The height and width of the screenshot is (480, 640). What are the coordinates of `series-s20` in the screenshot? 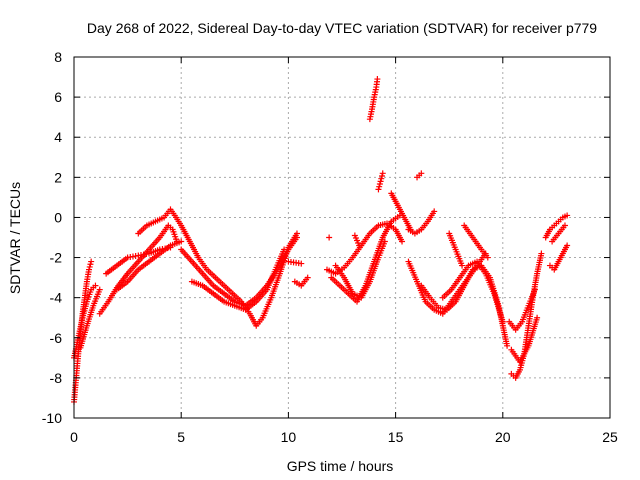 It's located at (419, 175).